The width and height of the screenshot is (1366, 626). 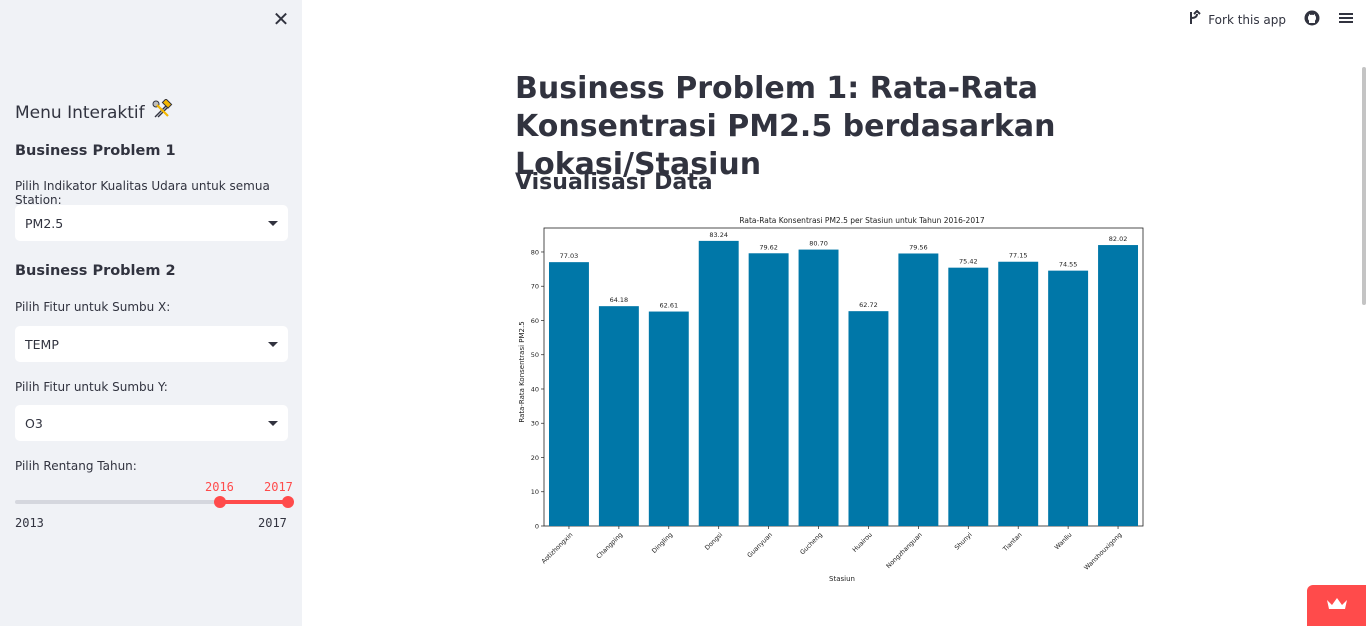 I want to click on year-slider-start-thumb, so click(x=220, y=502).